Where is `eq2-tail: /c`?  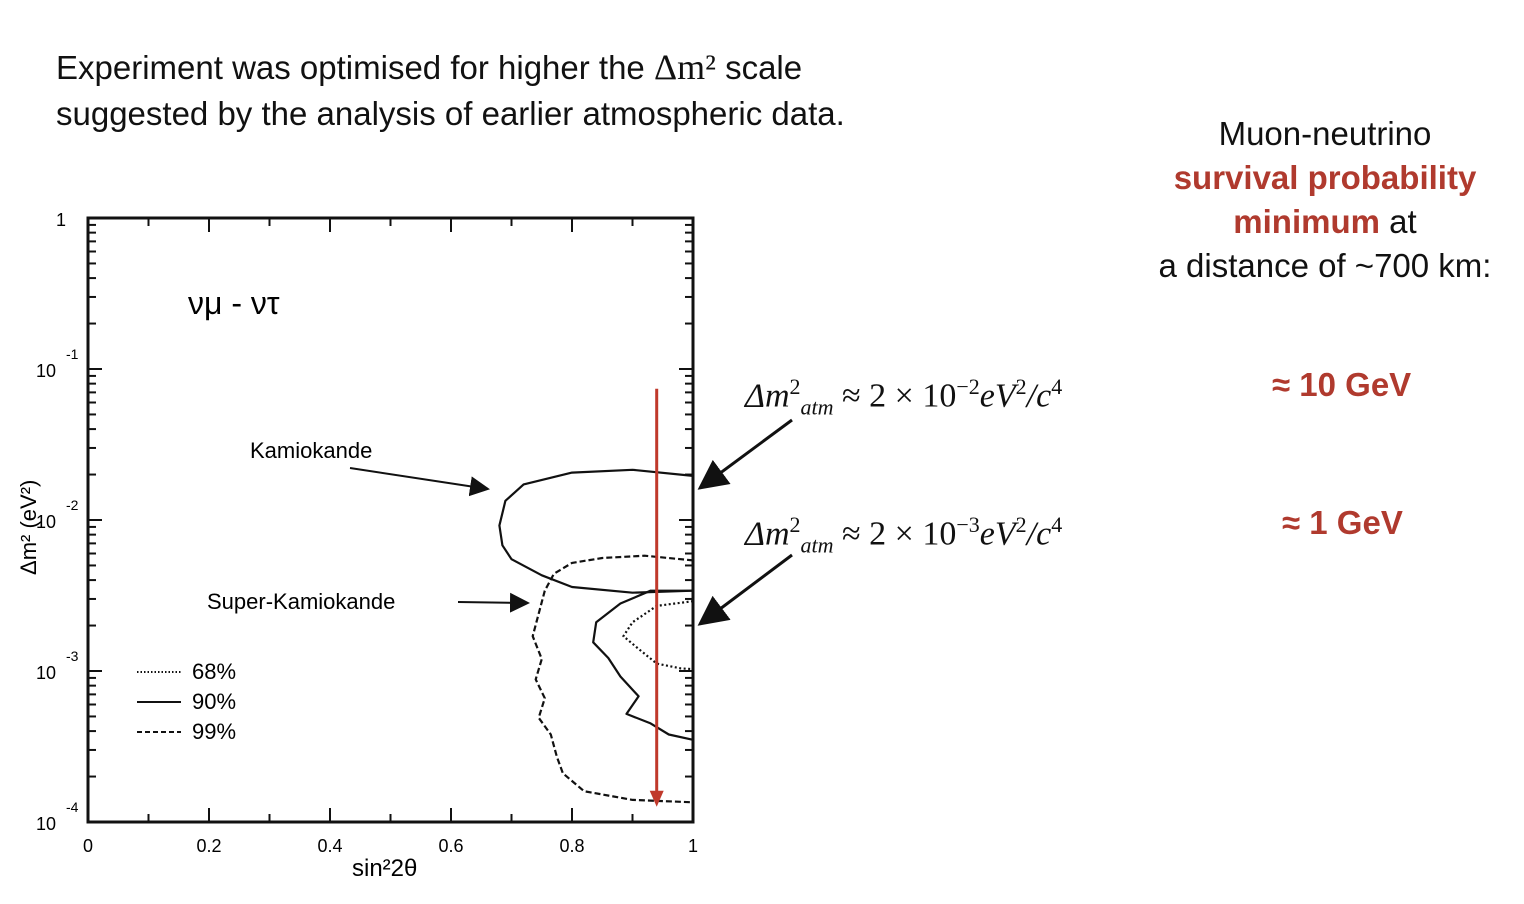 eq2-tail: /c is located at coordinates (1039, 534).